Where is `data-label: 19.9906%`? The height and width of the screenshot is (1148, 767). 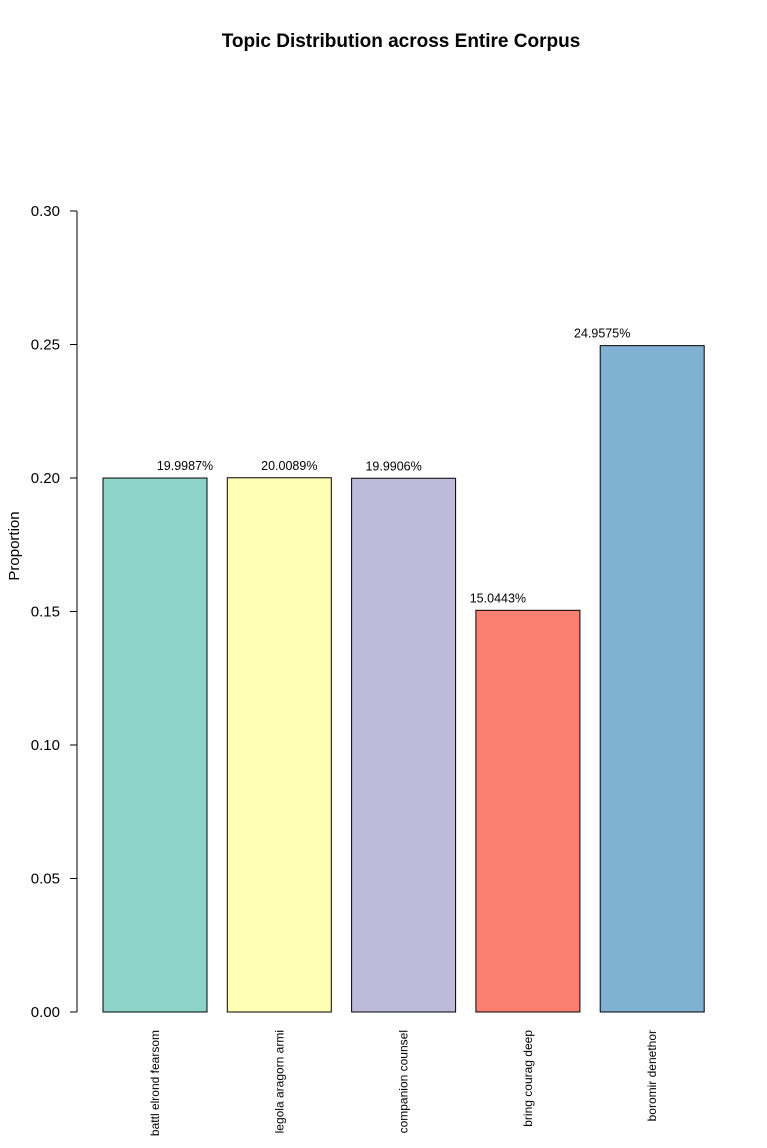
data-label: 19.9906% is located at coordinates (393, 466).